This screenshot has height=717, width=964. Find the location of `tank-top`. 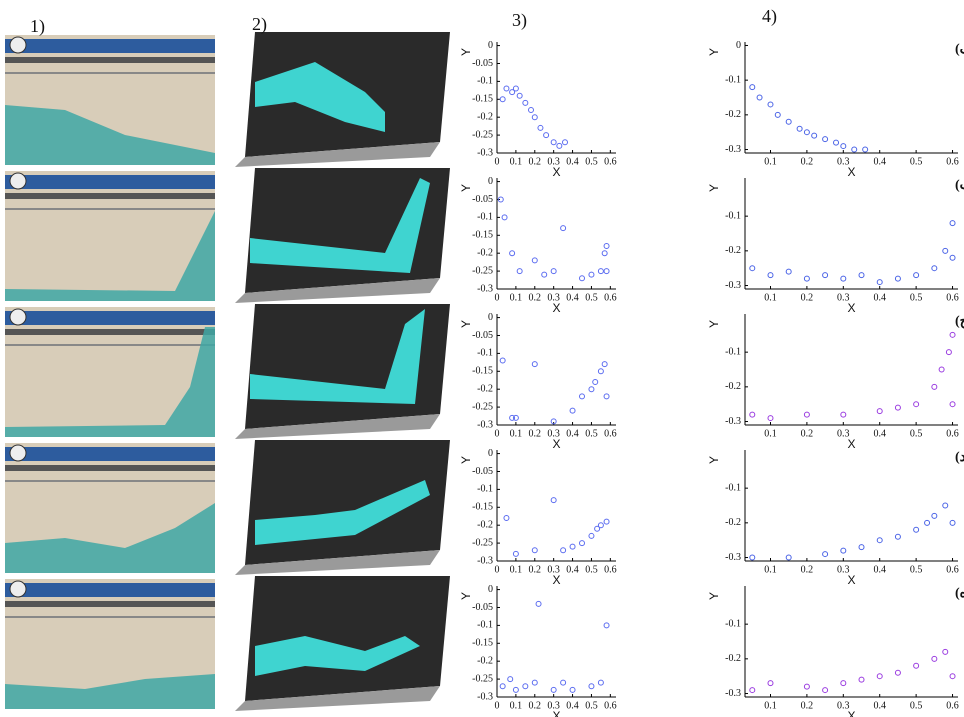

tank-top is located at coordinates (110, 46).